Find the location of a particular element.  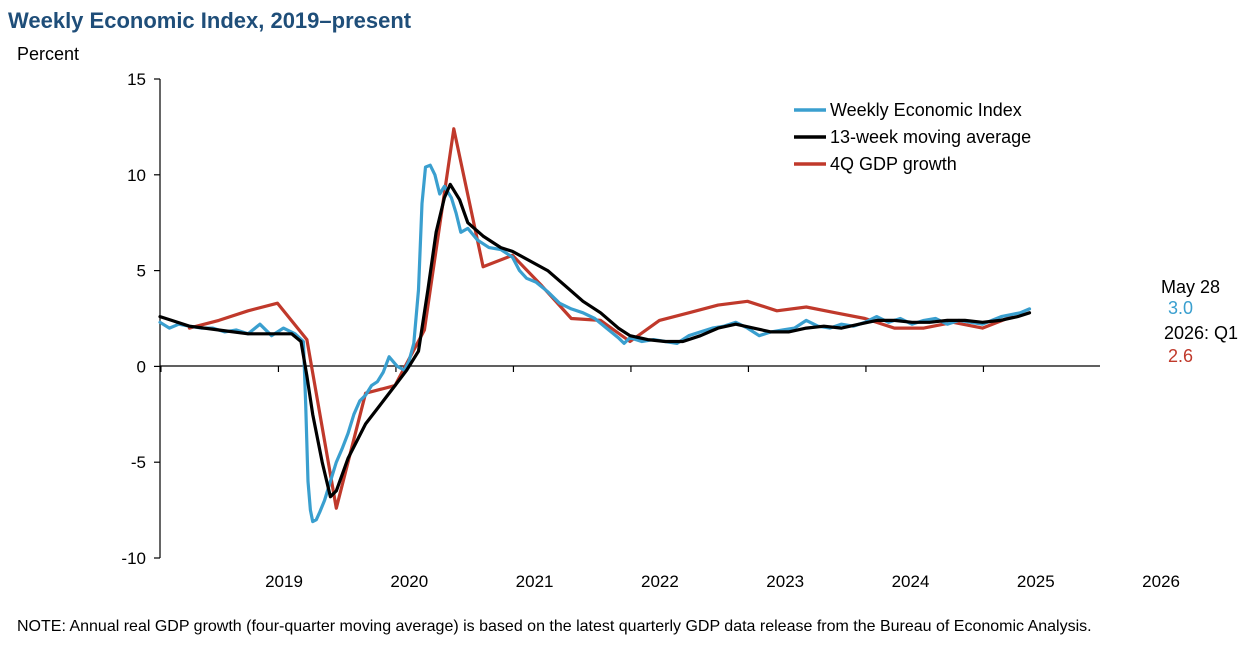

chart-title: Weekly Economic Index, 2019–present is located at coordinates (210, 20).